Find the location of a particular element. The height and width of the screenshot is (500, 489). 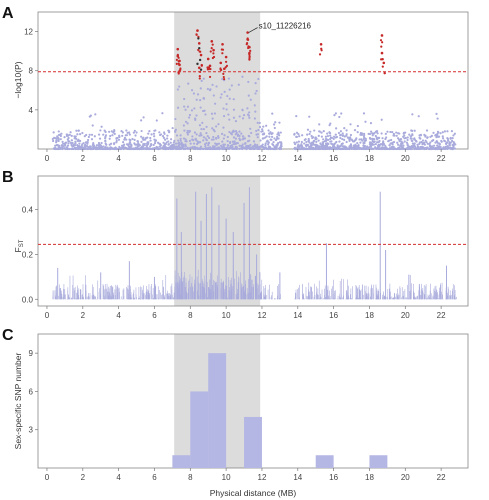

y-tick-label: 6 is located at coordinates (31, 391).